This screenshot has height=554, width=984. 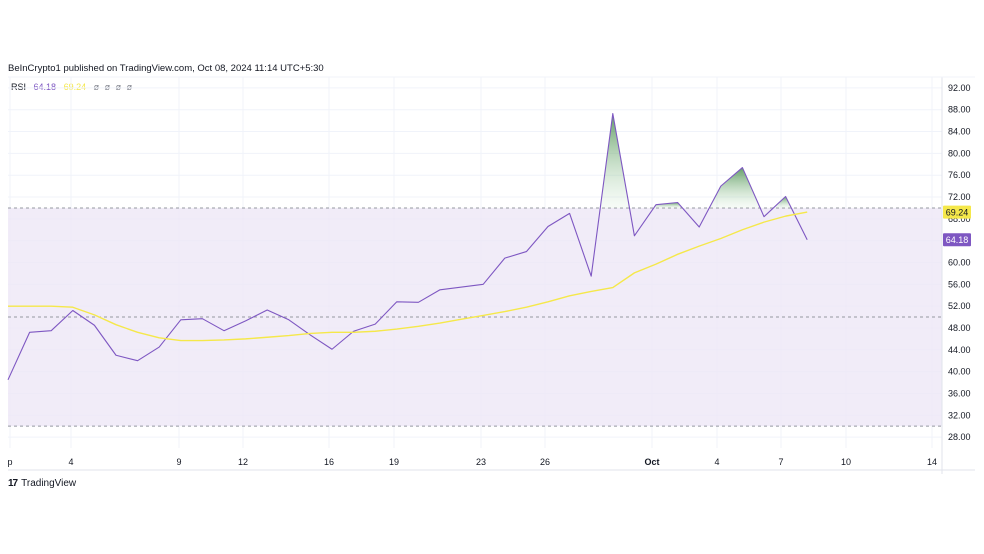 What do you see at coordinates (19, 87) in the screenshot?
I see `indicator-label: RSI` at bounding box center [19, 87].